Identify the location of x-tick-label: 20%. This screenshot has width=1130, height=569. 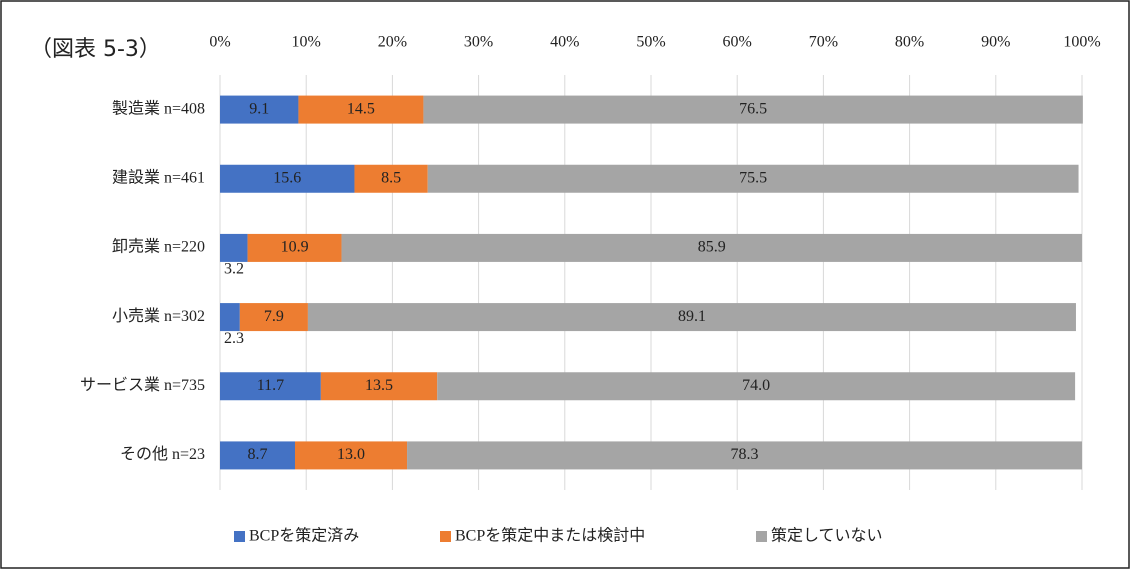
(392, 42).